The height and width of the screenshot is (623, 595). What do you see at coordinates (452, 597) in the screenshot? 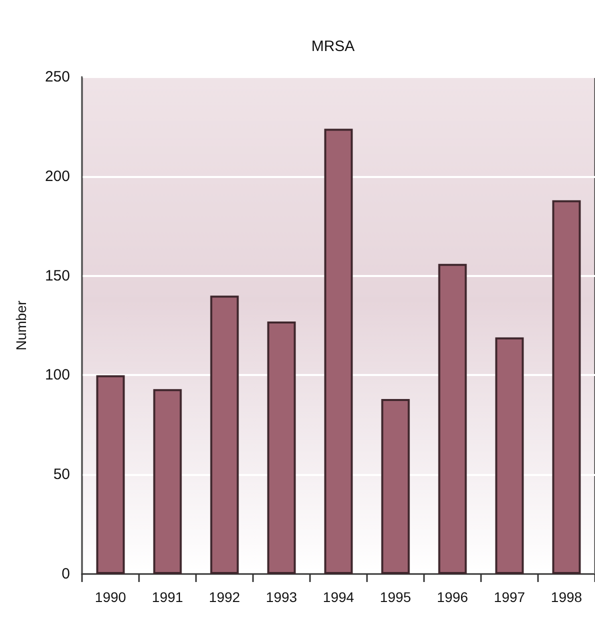
I see `x-tick-label: 1996` at bounding box center [452, 597].